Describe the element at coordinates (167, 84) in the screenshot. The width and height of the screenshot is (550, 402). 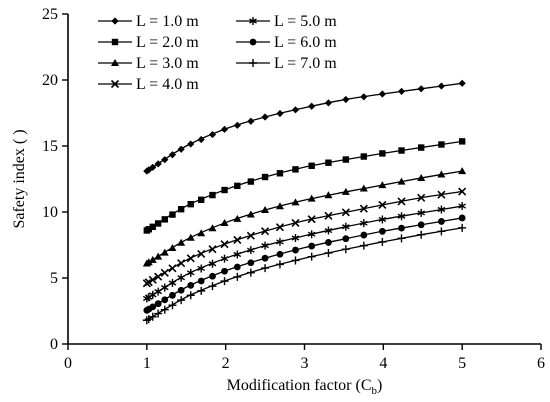
I see `legend-label: L = 4.0 m` at that location.